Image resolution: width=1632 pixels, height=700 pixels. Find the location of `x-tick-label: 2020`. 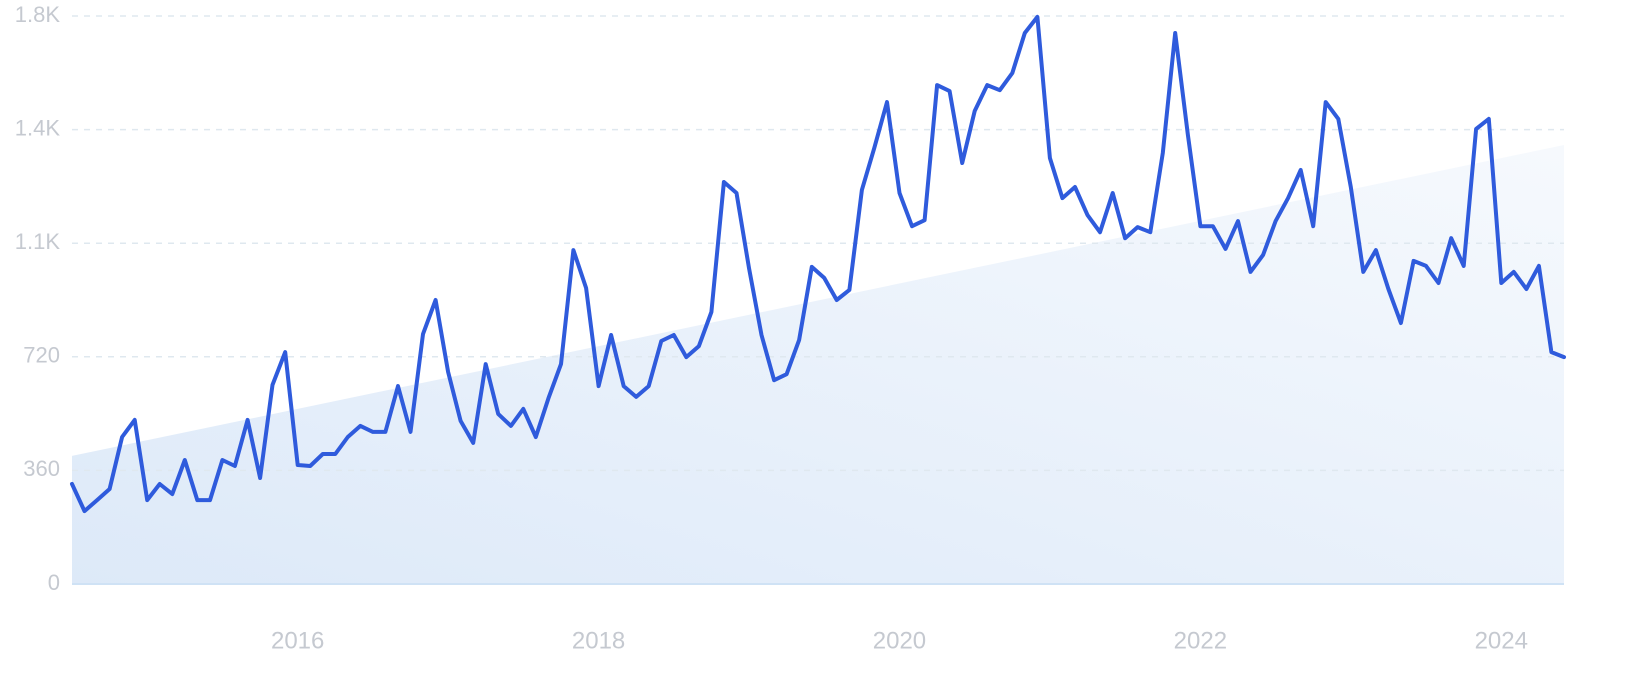

x-tick-label: 2020 is located at coordinates (899, 640).